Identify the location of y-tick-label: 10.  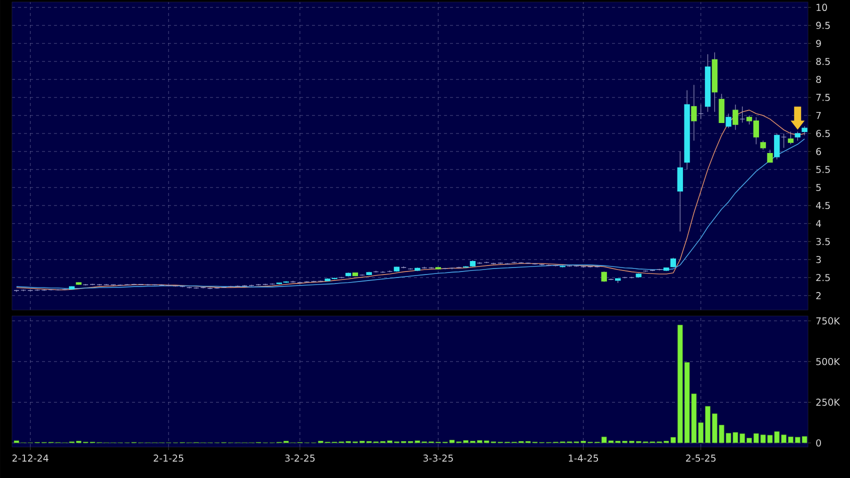
(821, 7).